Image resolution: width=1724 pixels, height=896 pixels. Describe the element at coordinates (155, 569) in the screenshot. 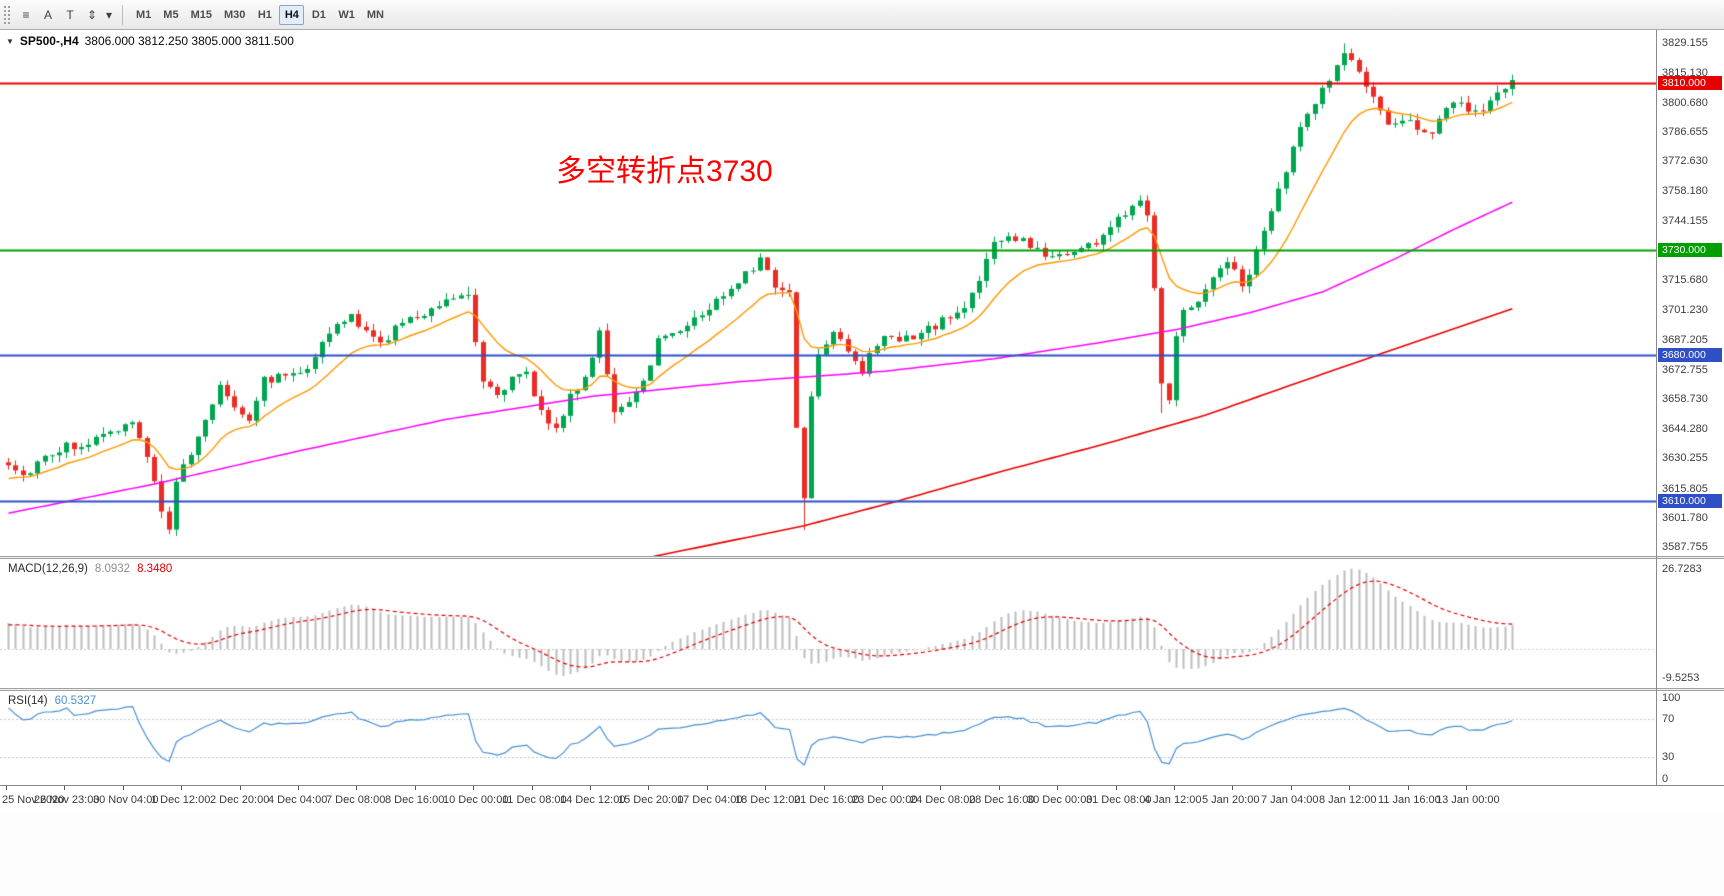

I see `macd-signal-value: 8.3480` at that location.